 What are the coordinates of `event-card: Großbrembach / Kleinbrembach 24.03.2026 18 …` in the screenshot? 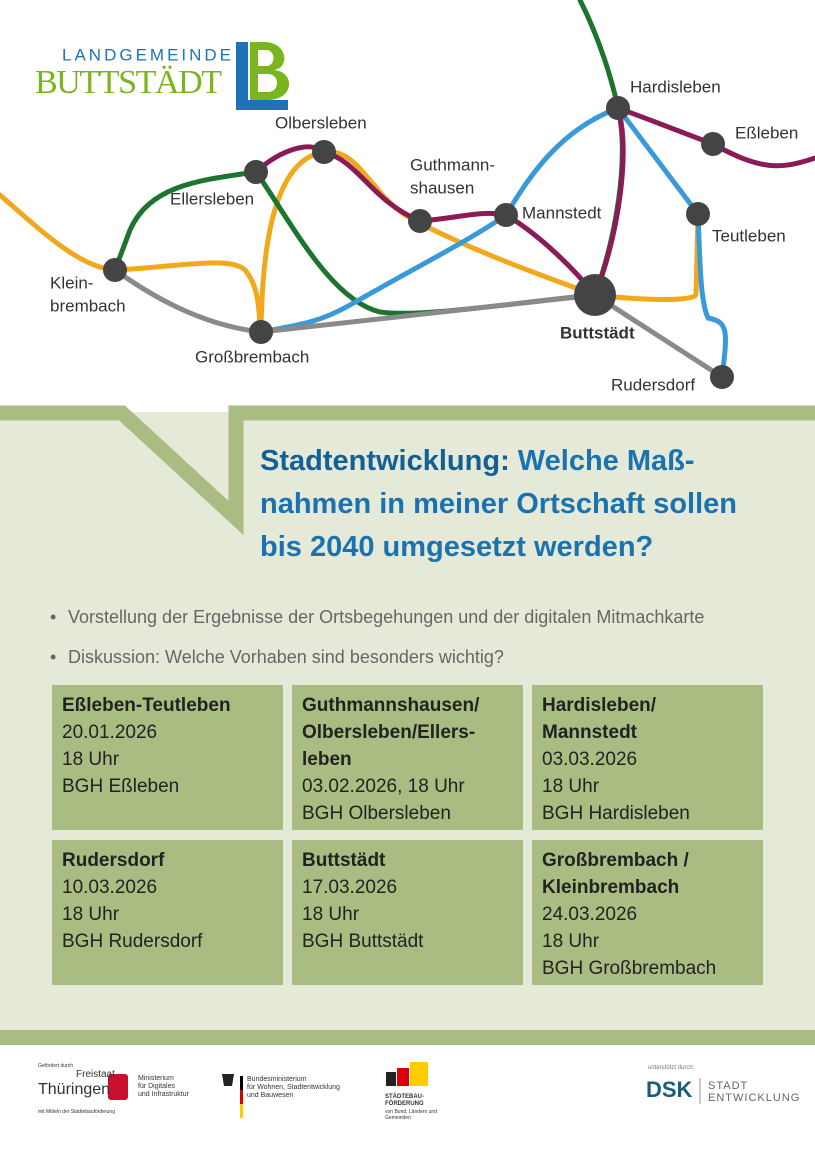 It's located at (647, 912).